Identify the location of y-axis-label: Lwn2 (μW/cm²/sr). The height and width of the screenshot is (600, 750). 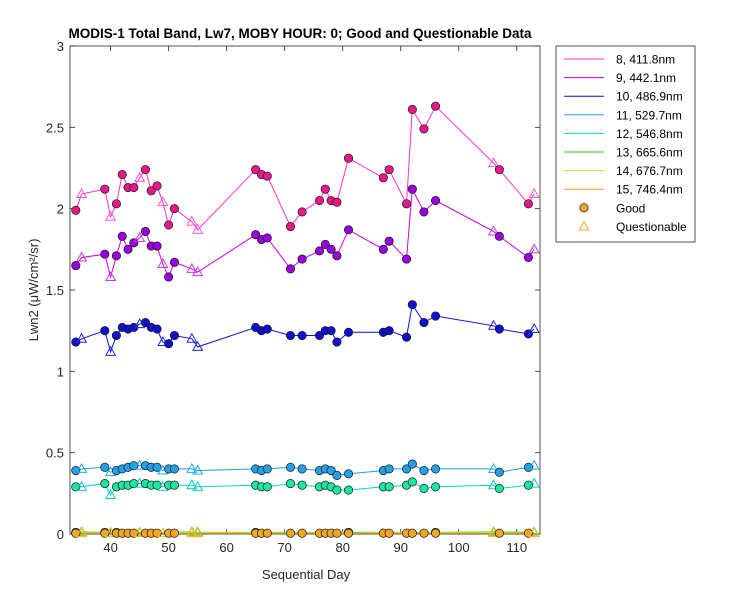
(33, 290).